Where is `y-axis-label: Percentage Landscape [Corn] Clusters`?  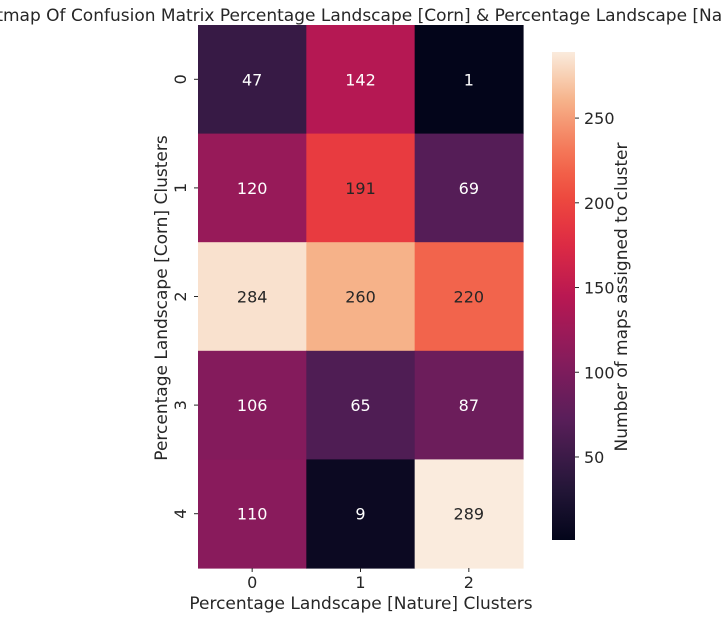
y-axis-label: Percentage Landscape [Corn] Clusters is located at coordinates (162, 298).